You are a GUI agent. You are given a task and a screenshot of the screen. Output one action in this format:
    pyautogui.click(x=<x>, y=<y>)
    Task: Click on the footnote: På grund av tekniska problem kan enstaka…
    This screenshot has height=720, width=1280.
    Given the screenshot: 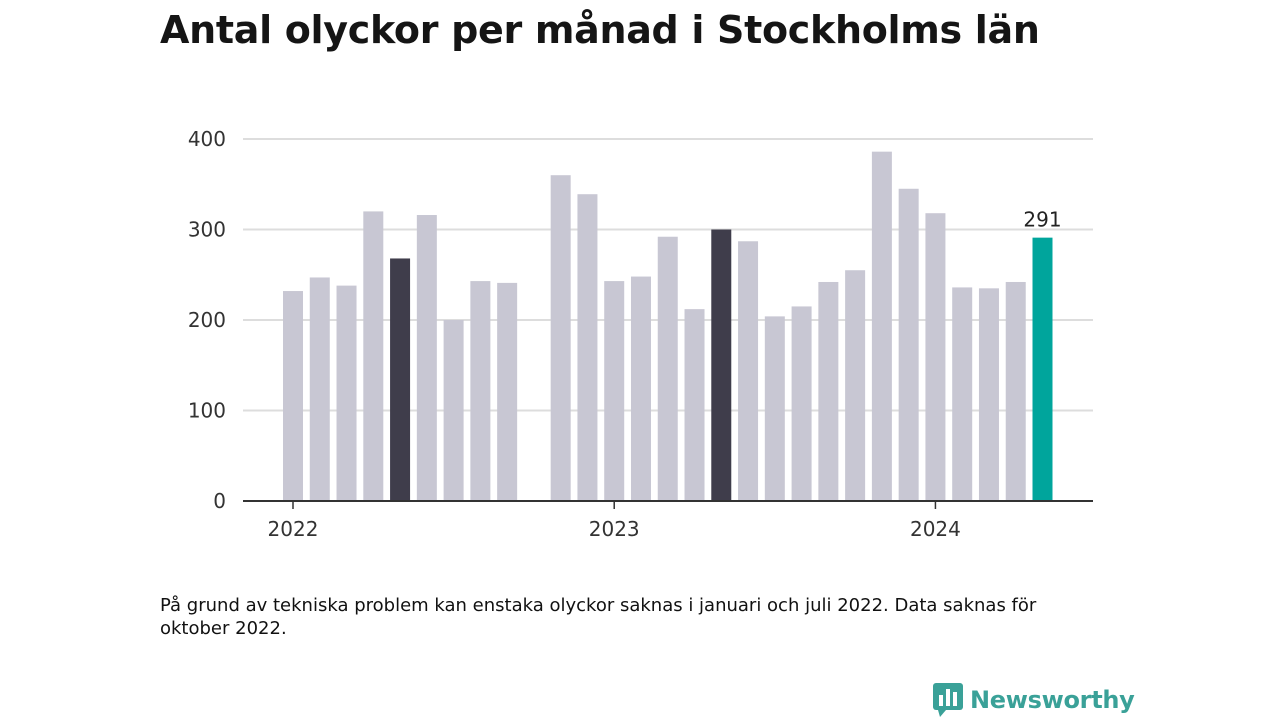 What is the action you would take?
    pyautogui.click(x=598, y=617)
    